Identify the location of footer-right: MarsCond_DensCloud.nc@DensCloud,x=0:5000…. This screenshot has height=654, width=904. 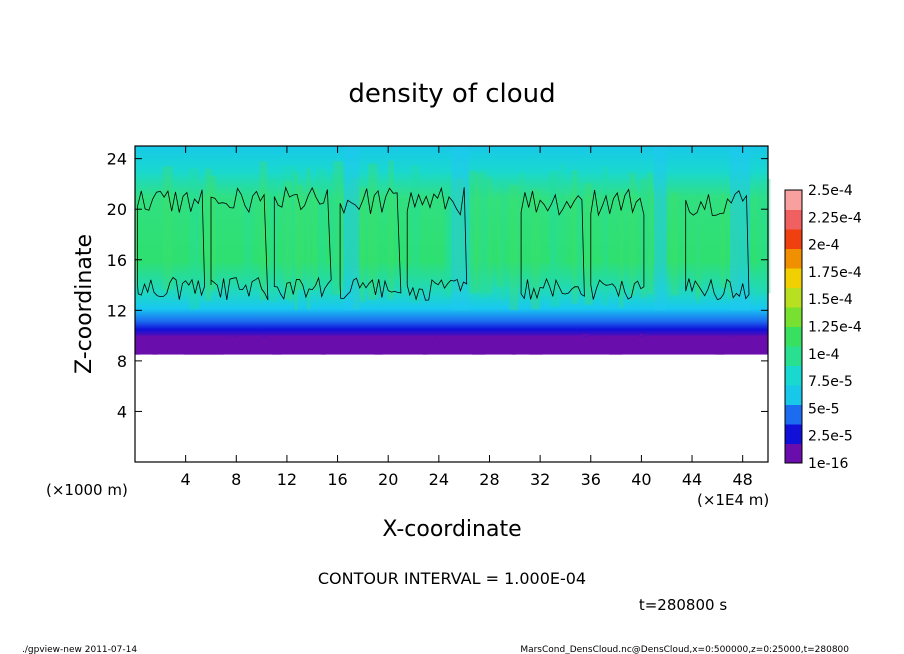
(684, 649).